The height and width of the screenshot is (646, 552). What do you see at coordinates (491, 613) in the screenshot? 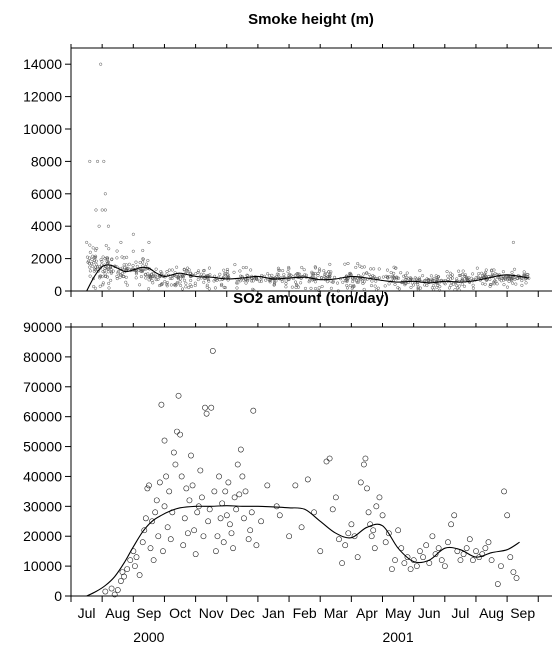
I see `chart-2-x-tick-label: Aug` at bounding box center [491, 613].